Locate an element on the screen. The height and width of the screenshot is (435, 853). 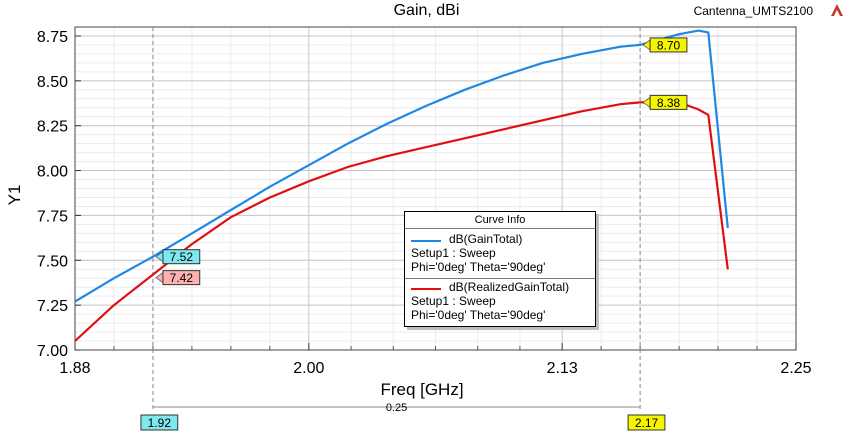
x-marker-label: 2.17 is located at coordinates (647, 423).